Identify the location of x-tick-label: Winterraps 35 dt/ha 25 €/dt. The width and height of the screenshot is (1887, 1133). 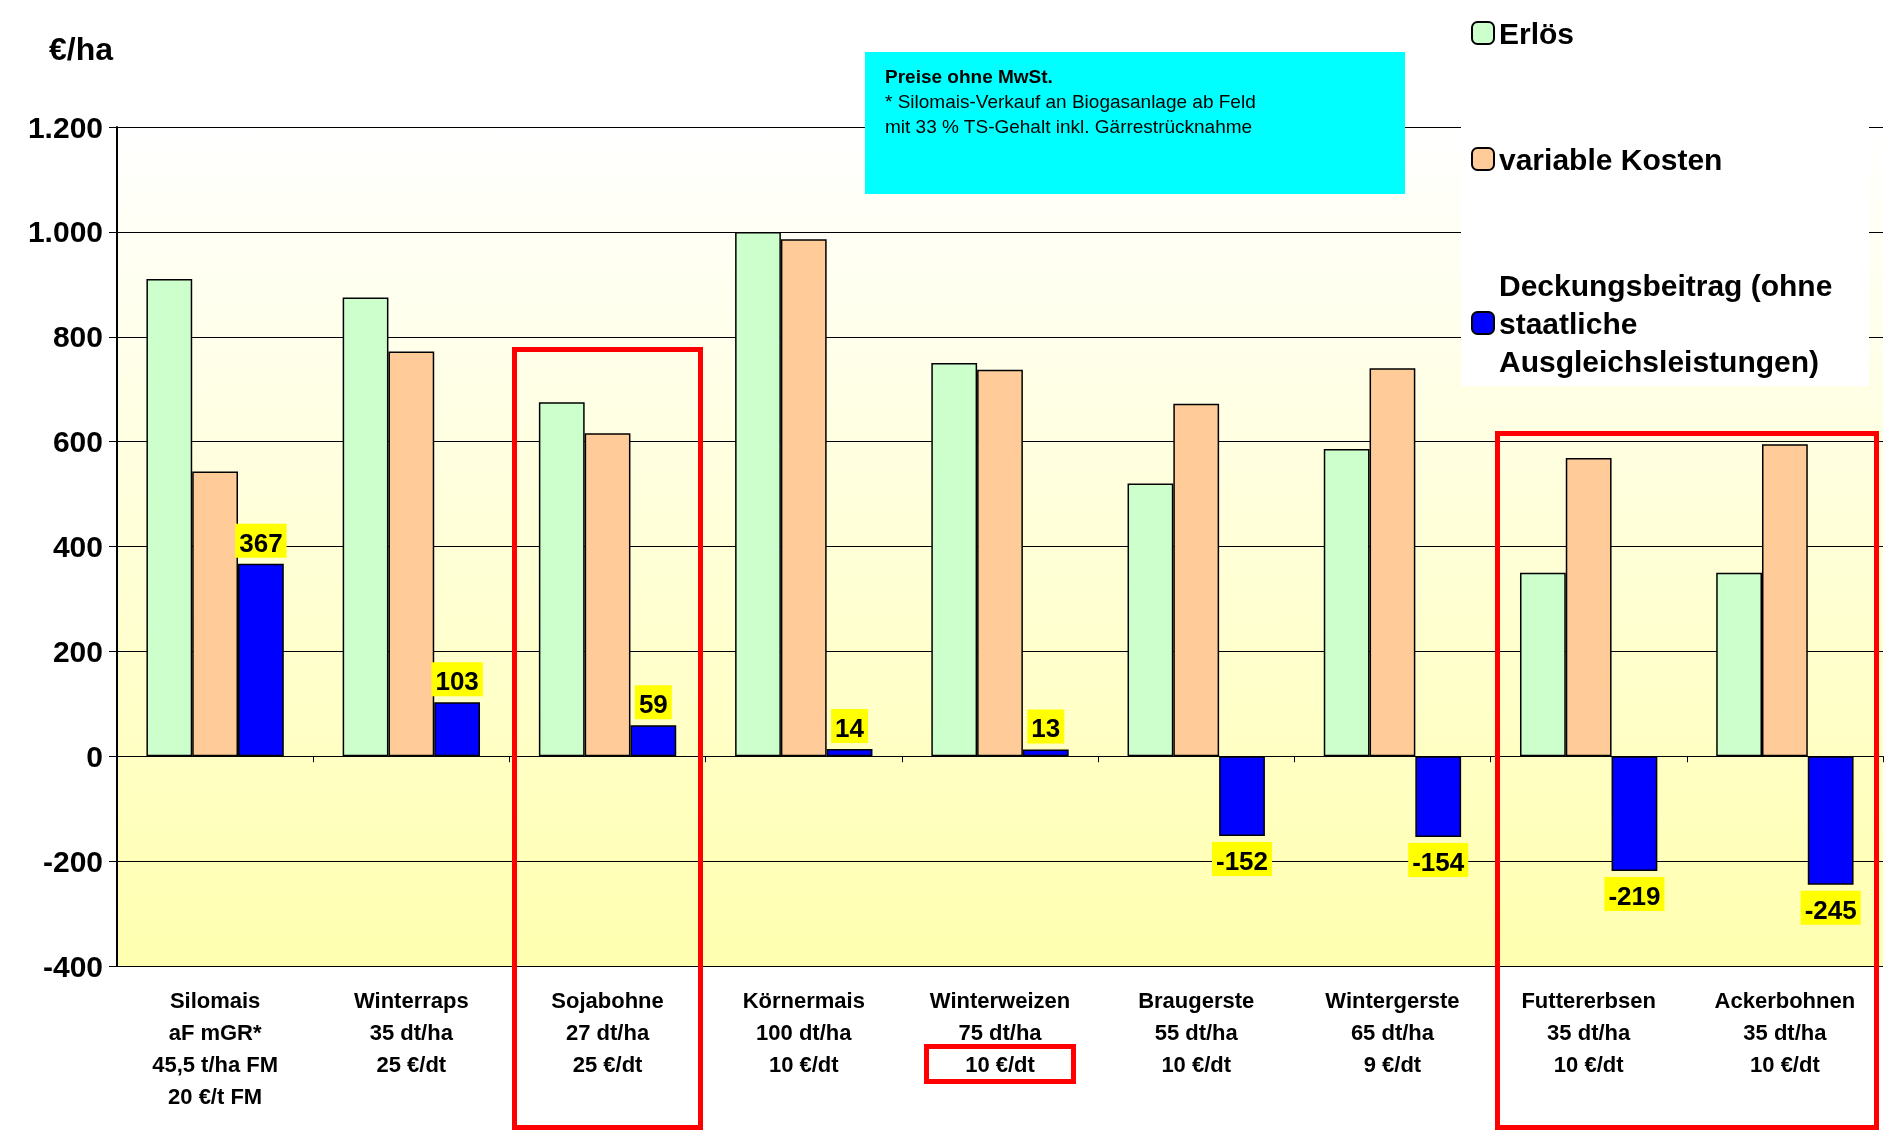
(411, 1032).